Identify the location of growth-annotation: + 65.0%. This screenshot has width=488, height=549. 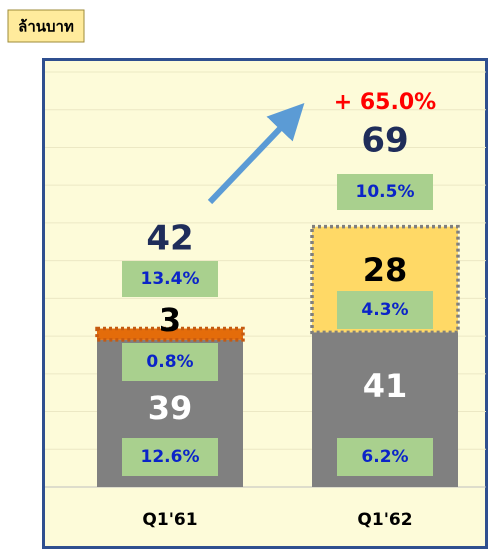
(385, 102).